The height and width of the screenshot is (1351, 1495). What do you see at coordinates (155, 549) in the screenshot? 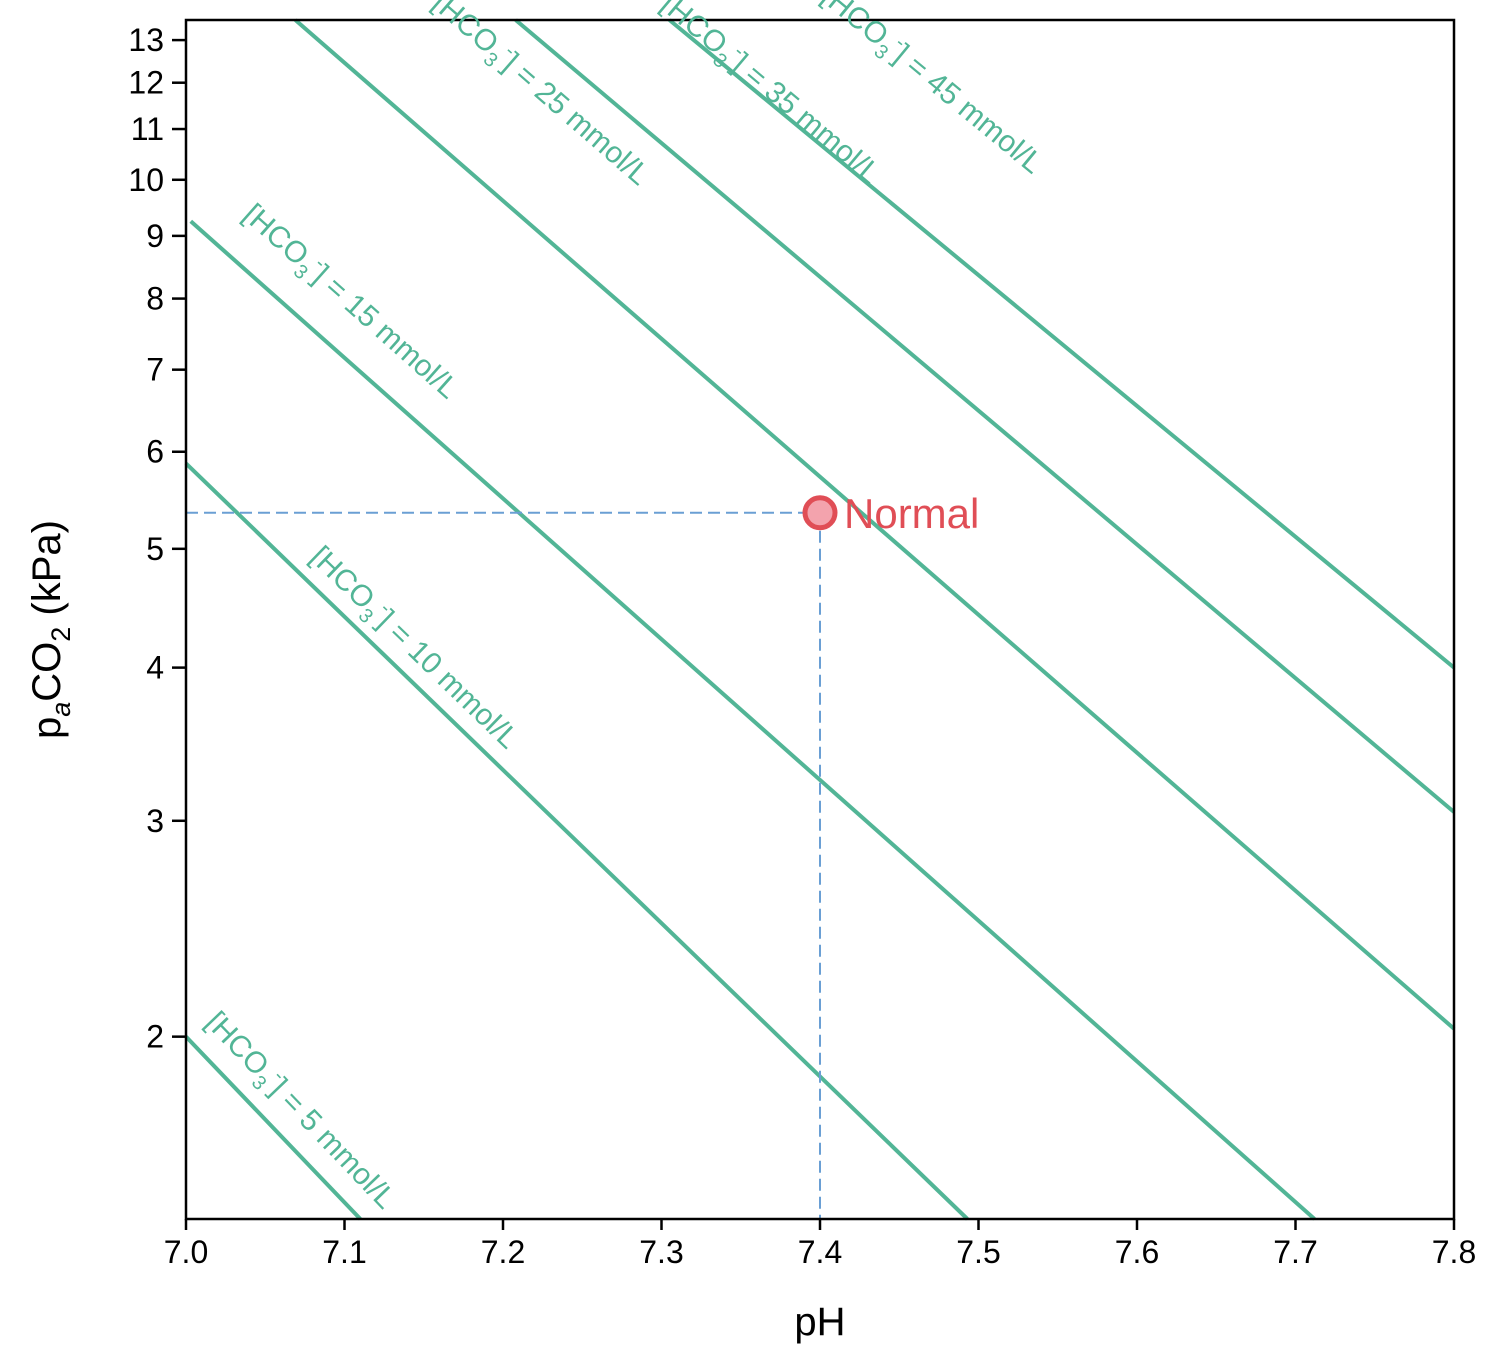
I see `y-tick-label: 5` at bounding box center [155, 549].